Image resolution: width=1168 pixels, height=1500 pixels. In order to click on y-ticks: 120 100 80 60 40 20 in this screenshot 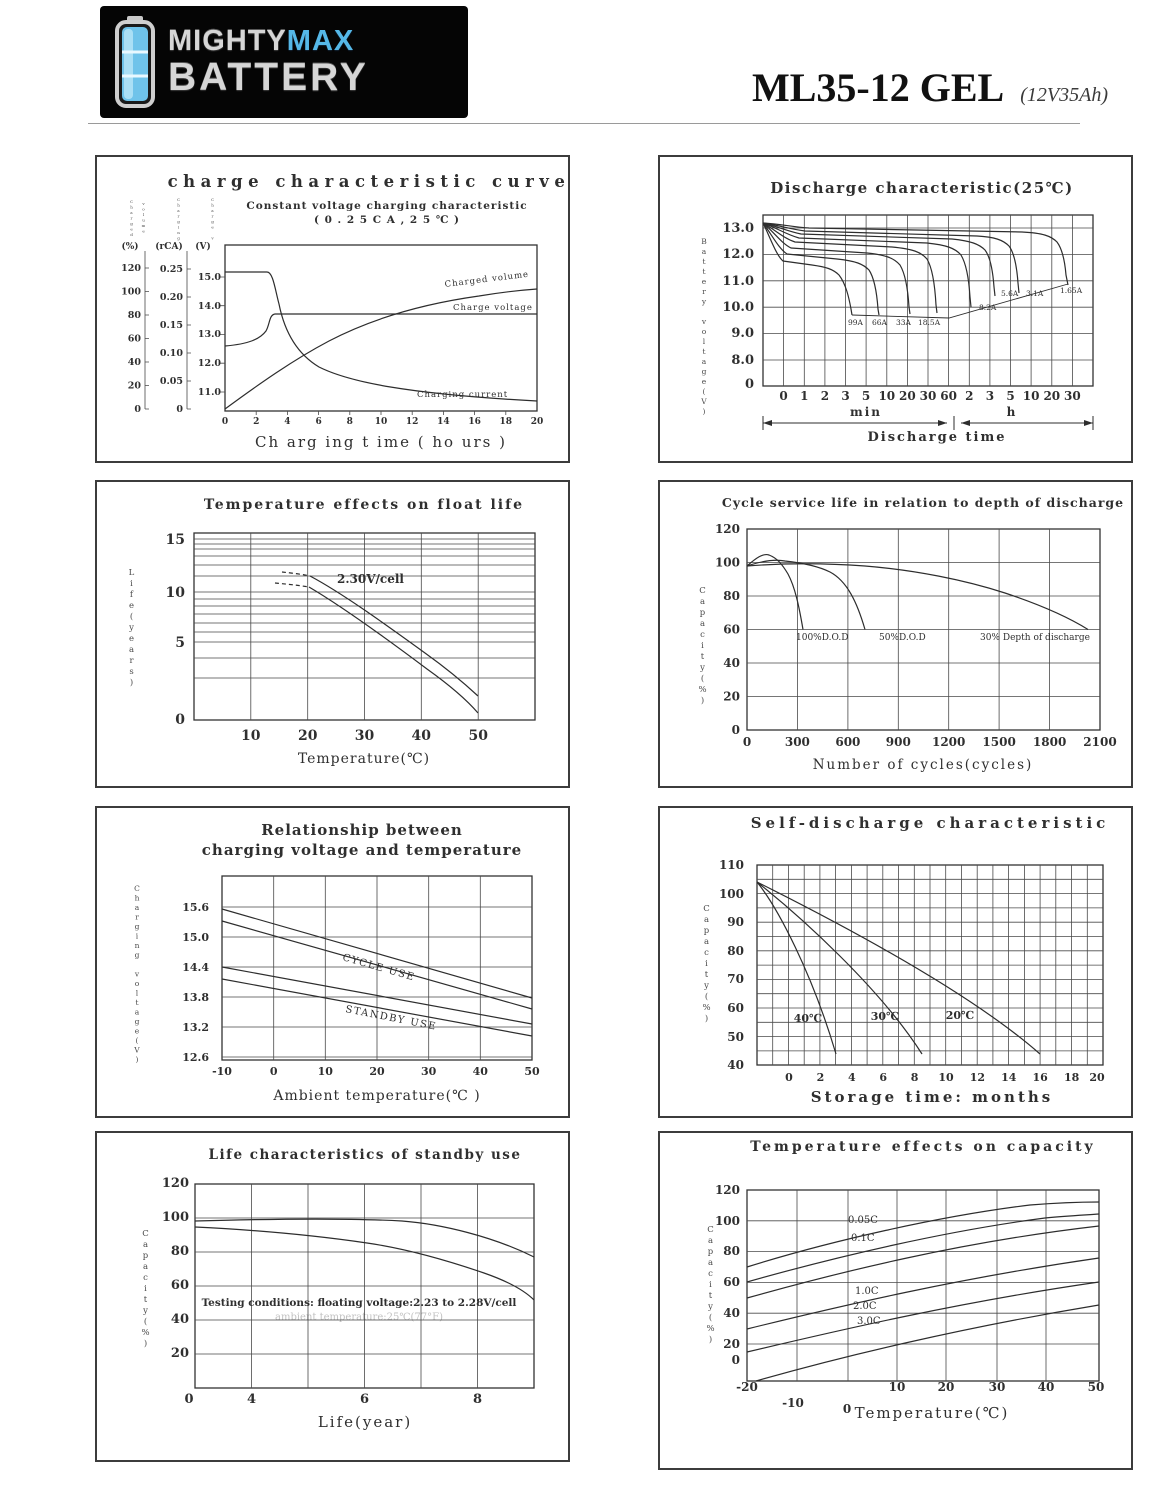, I will do `click(175, 1268)`.